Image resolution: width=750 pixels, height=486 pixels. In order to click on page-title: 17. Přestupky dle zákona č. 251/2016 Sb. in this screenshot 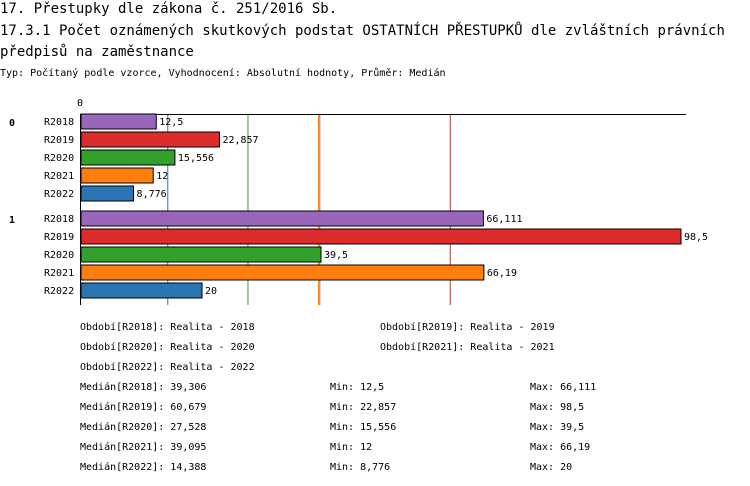, I will do `click(169, 9)`.